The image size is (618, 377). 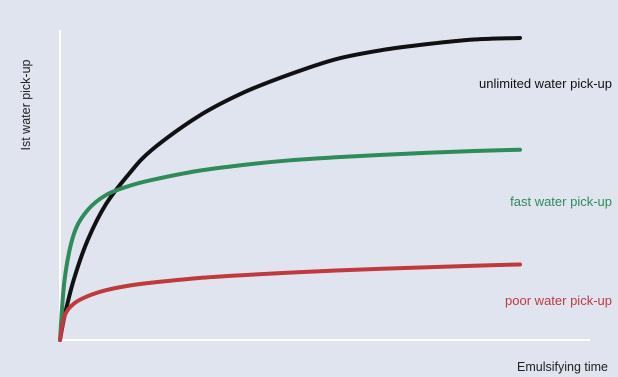 What do you see at coordinates (26, 104) in the screenshot?
I see `y-axis-title: Ist water pick-up` at bounding box center [26, 104].